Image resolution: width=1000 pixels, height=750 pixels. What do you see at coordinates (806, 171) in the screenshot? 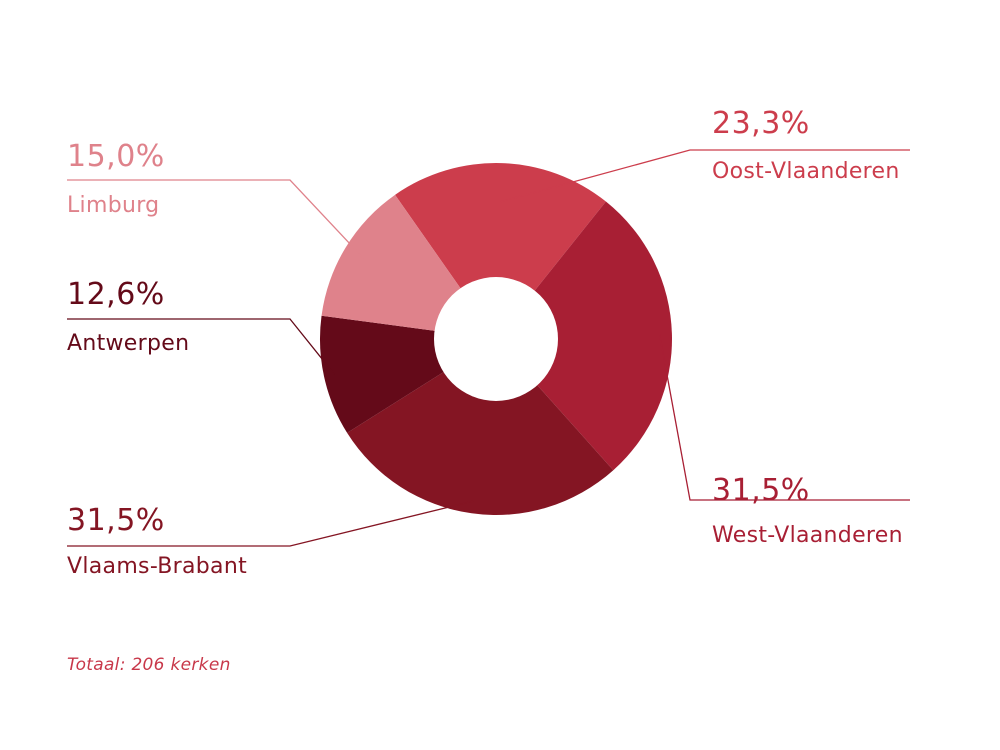
I see `slice-name-label: Oost-Vlaanderen` at bounding box center [806, 171].